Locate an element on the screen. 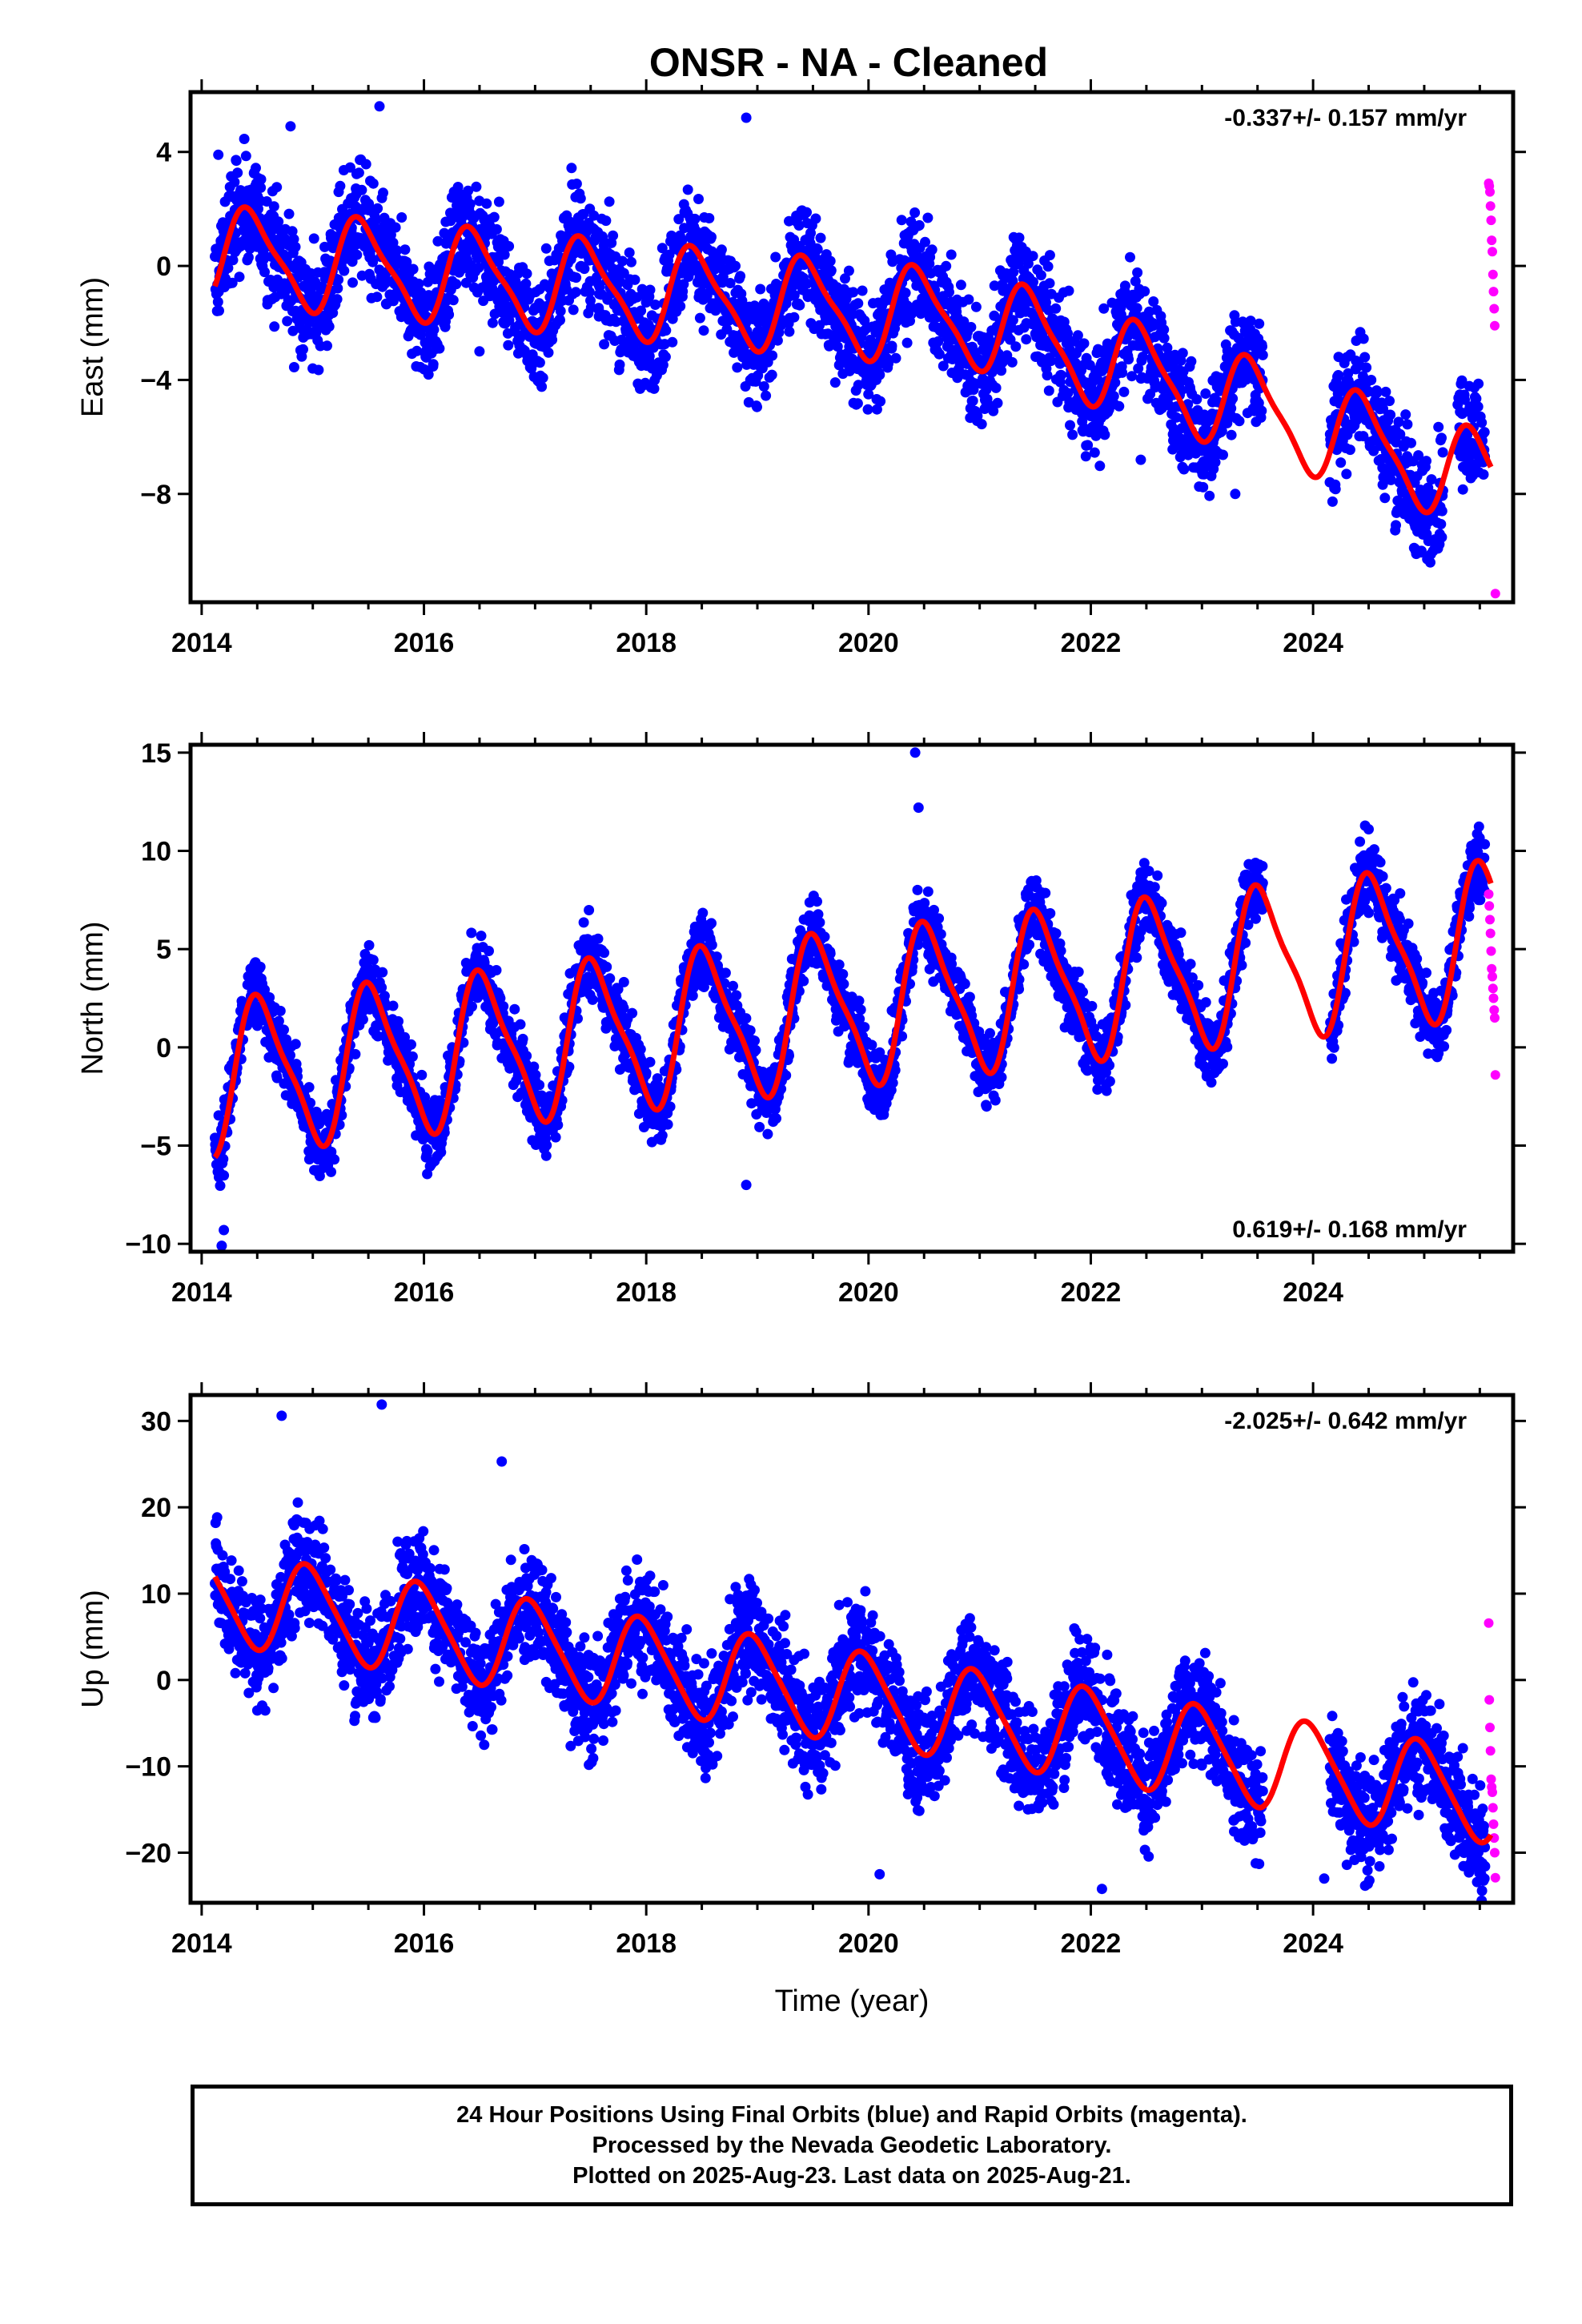 The image size is (1582, 2324). figure-title: ONSR - NA - Cleaned is located at coordinates (848, 62).